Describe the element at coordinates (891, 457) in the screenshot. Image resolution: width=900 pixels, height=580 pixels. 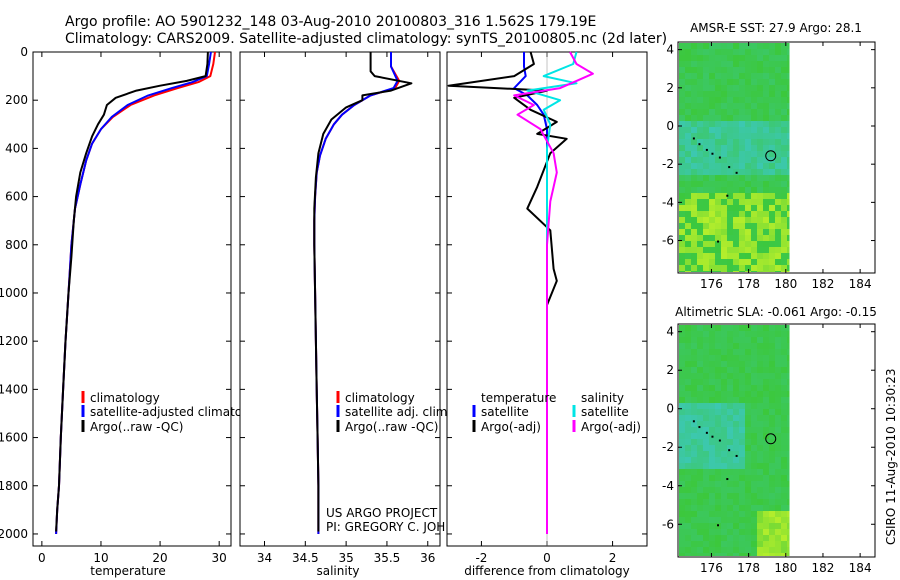
I see `csiro-timestamp: CSIRO 11-Aug-2010 10:30:23` at that location.